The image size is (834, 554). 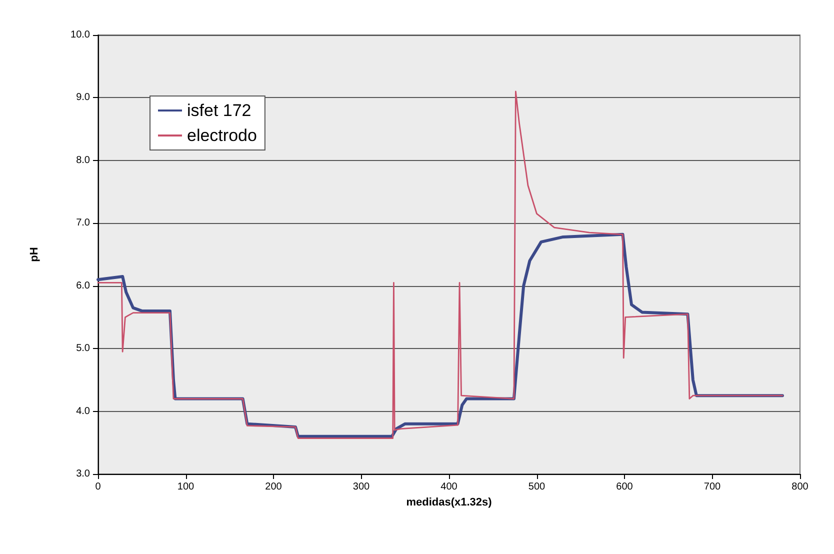 What do you see at coordinates (219, 110) in the screenshot?
I see `legend-label: isfet 172` at bounding box center [219, 110].